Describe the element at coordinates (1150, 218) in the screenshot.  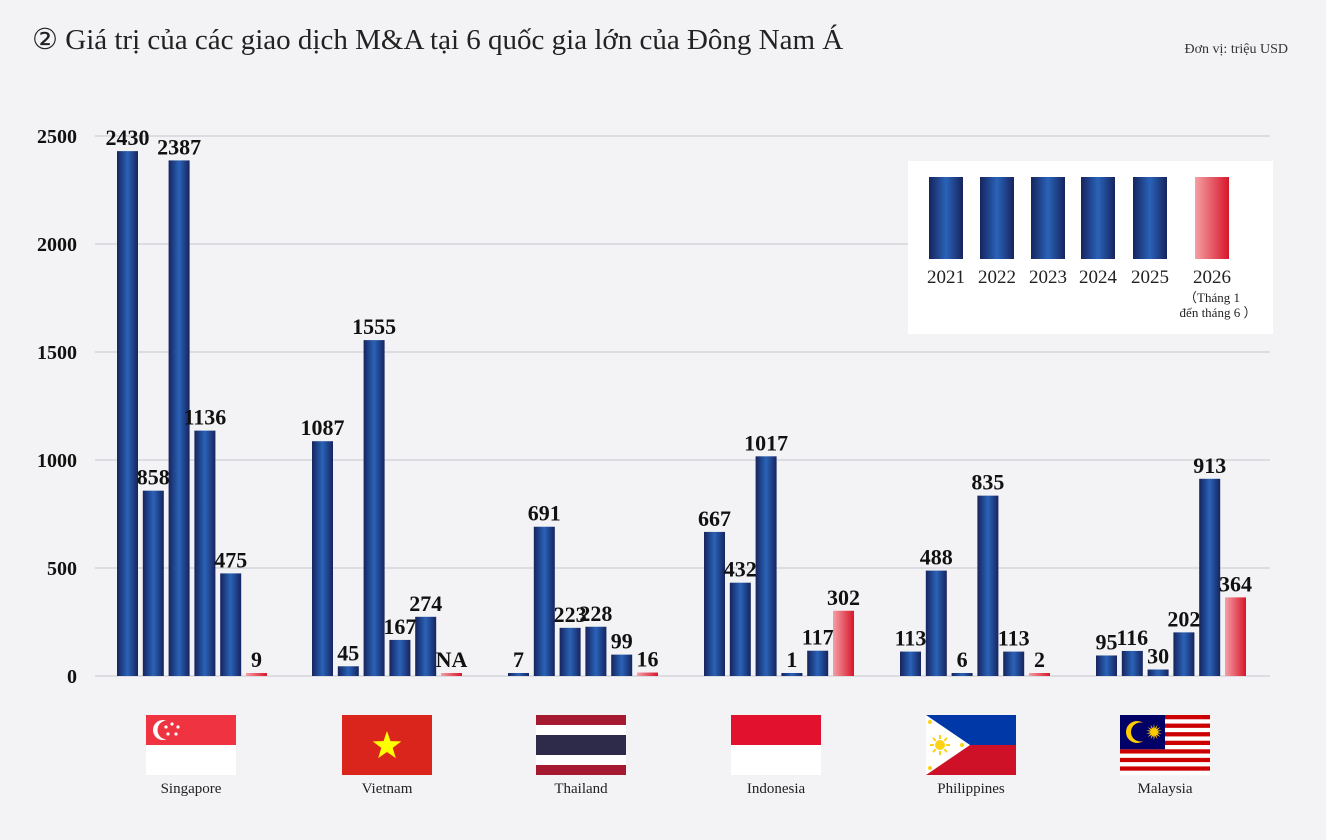
I see `legend-swatch-2025` at that location.